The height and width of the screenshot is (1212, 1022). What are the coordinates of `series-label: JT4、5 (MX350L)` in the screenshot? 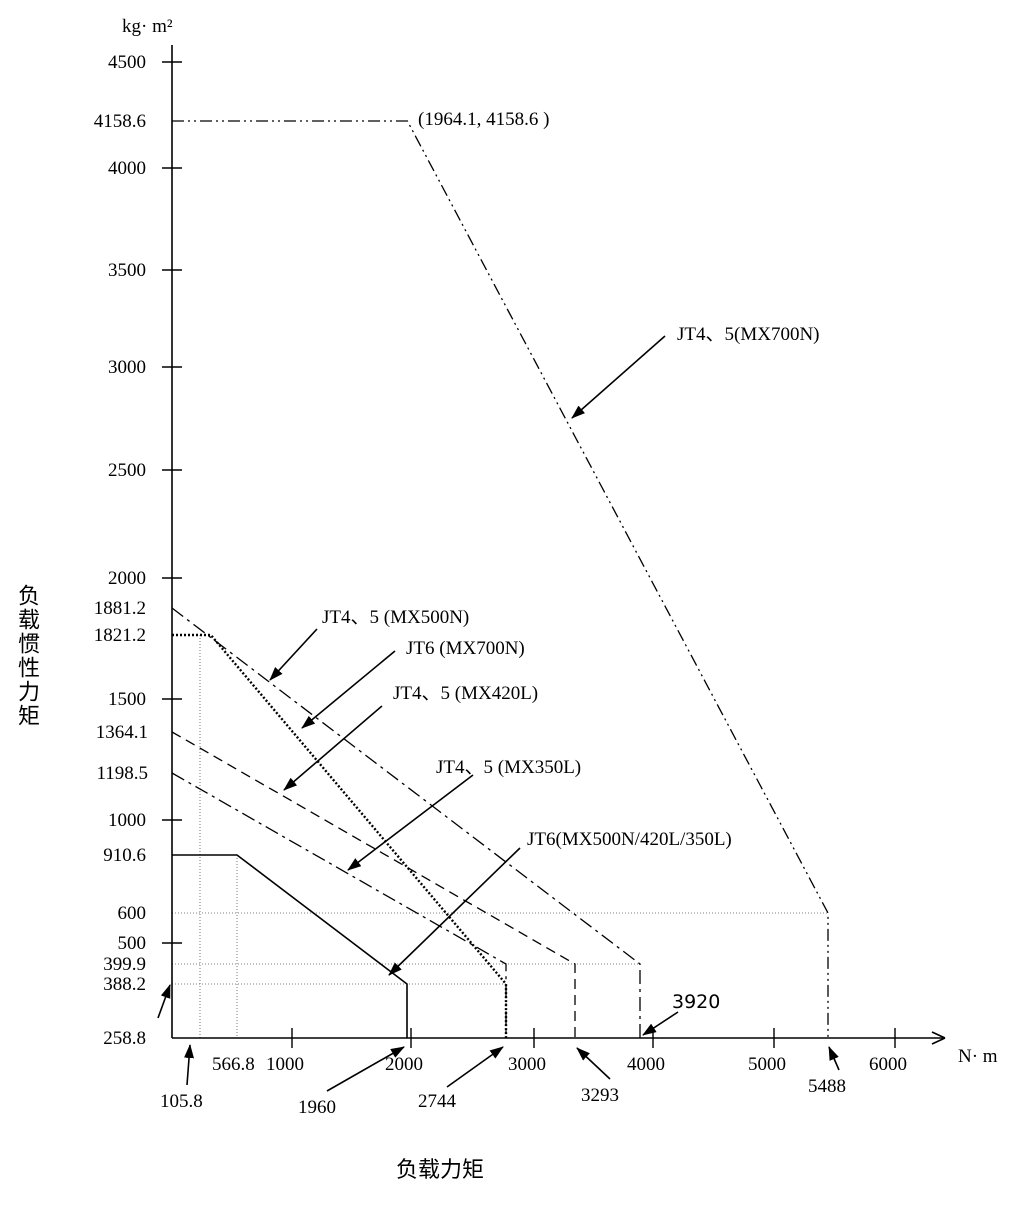 It's located at (508, 767).